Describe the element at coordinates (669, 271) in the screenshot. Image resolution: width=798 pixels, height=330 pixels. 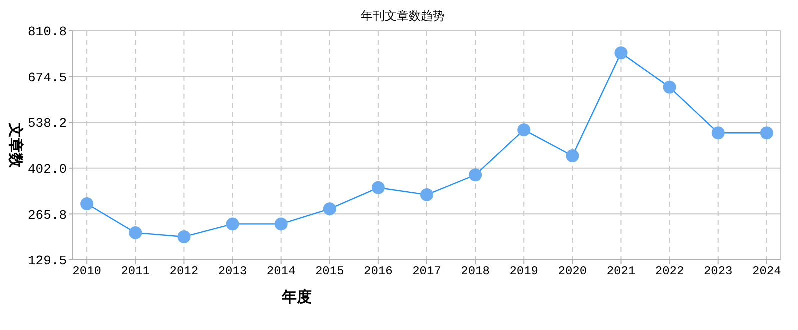
I see `x-tick-label: 2022` at that location.